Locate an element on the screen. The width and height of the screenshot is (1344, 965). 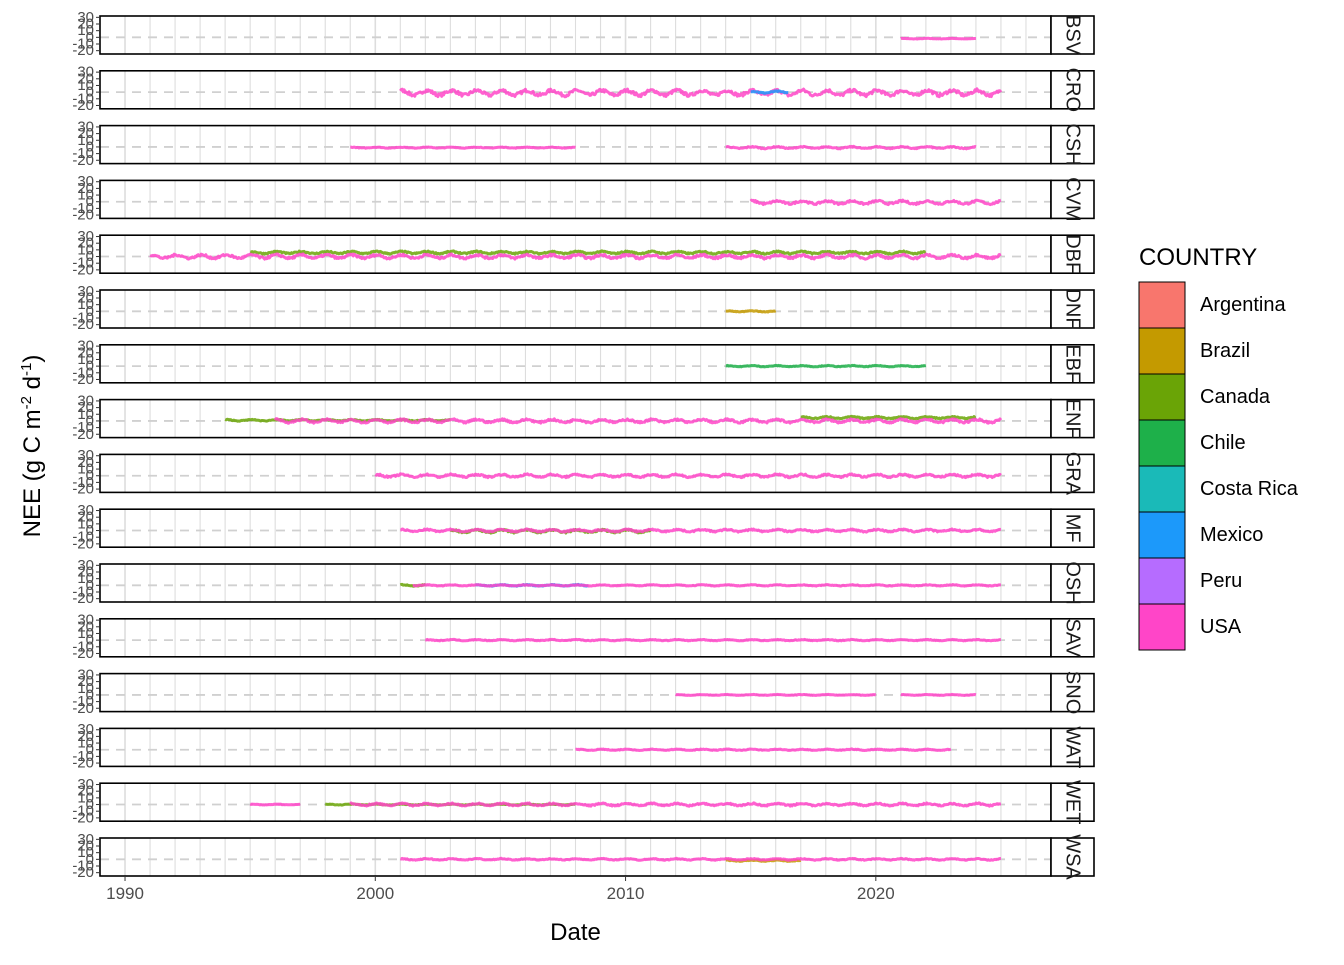
legend-title: COUNTRY is located at coordinates (1198, 257).